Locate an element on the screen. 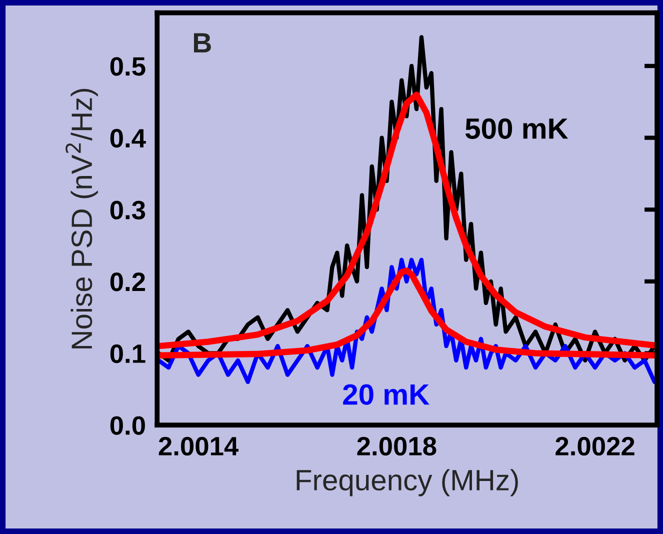 The width and height of the screenshot is (663, 534). y-tick-label: 0.0 is located at coordinates (127, 425).